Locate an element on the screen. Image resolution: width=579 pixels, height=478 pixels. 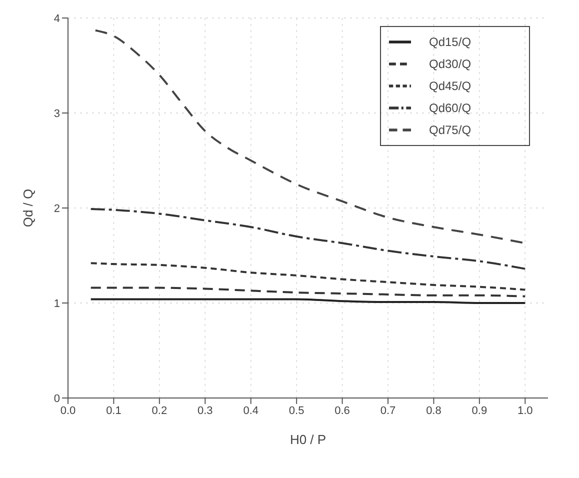
y-tick-label: 4 is located at coordinates (57, 18).